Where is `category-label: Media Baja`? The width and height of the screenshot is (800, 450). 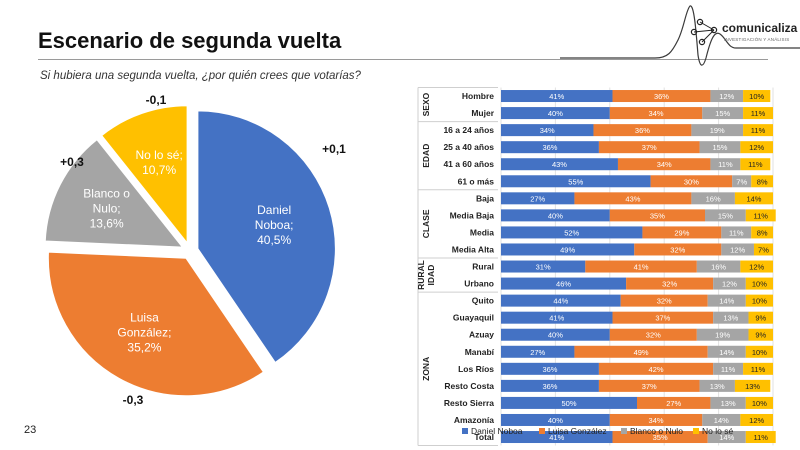
category-label: Media Baja is located at coordinates (472, 215).